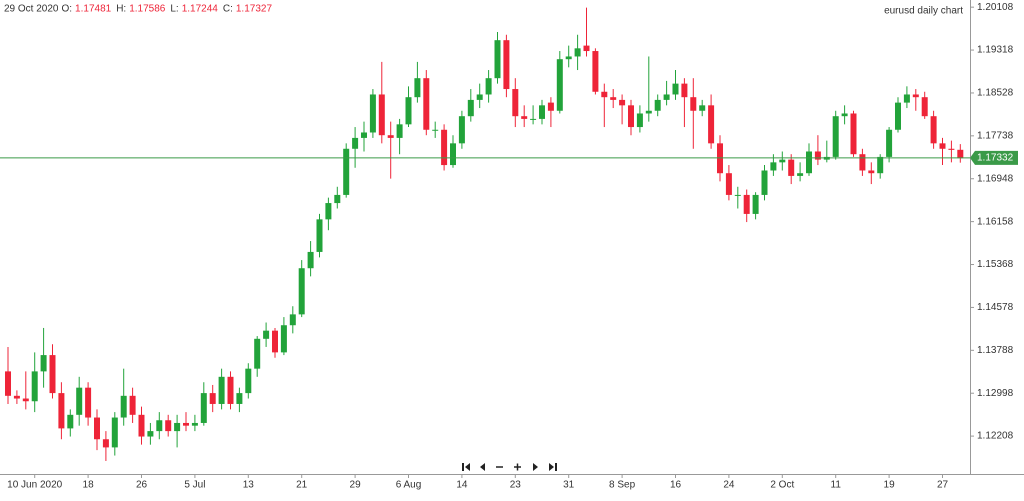  What do you see at coordinates (943, 485) in the screenshot?
I see `x-tick-label: 27` at bounding box center [943, 485].